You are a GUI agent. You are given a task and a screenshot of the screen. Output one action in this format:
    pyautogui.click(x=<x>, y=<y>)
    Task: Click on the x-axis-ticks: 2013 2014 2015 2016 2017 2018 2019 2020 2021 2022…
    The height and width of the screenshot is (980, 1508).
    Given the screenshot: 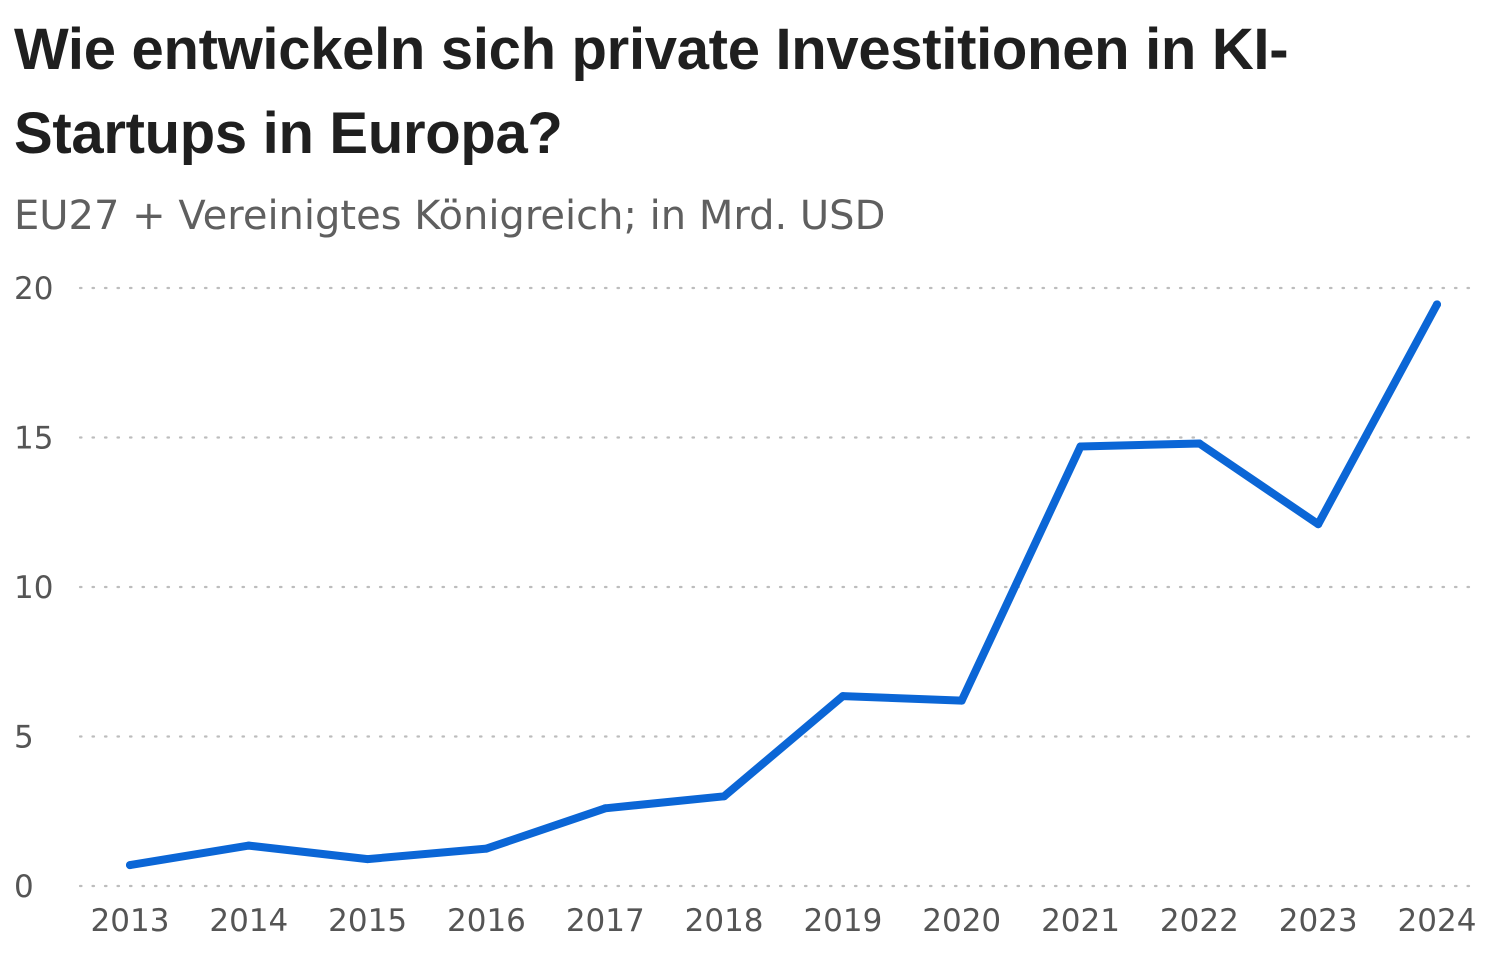 What is the action you would take?
    pyautogui.click(x=784, y=921)
    